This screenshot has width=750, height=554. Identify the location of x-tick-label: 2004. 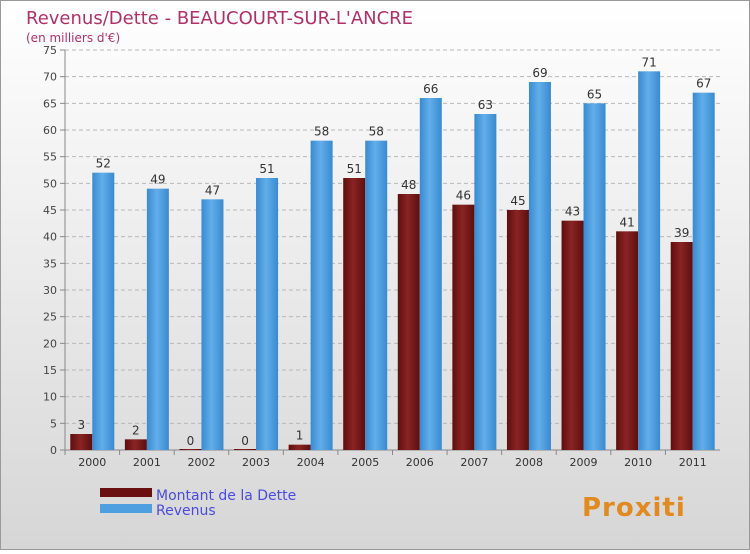
(311, 462).